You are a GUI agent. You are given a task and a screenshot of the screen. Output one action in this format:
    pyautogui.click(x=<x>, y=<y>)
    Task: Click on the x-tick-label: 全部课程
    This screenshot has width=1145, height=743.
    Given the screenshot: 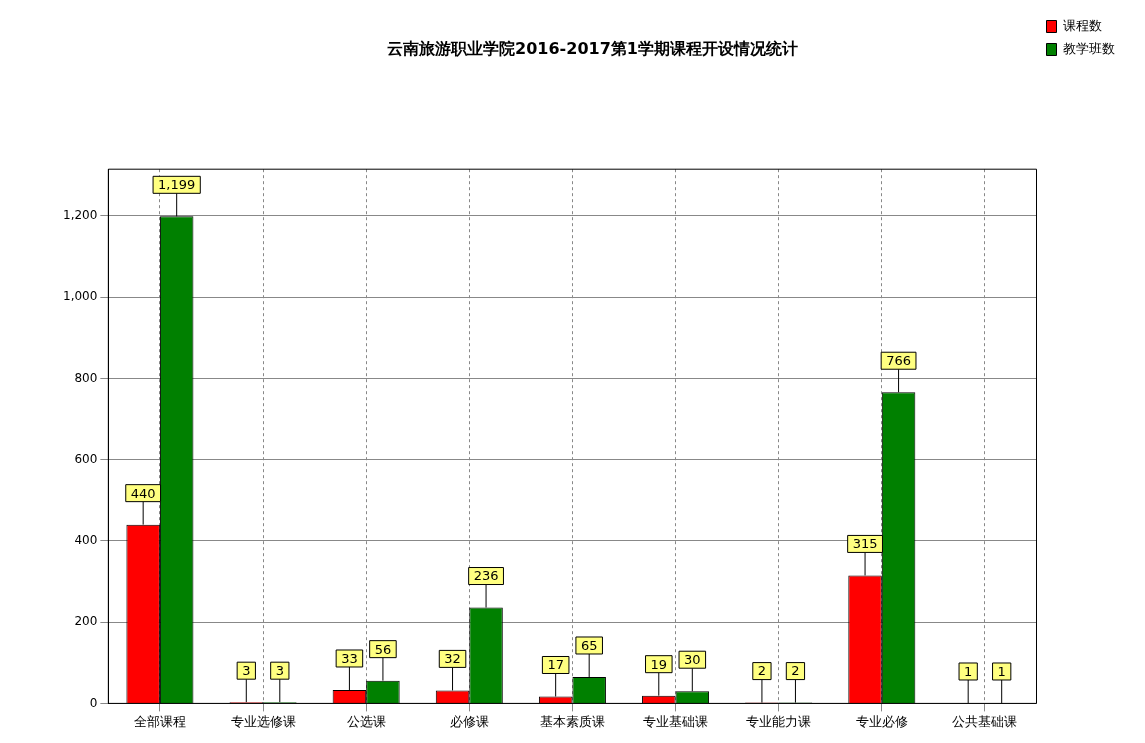 What is the action you would take?
    pyautogui.click(x=159, y=721)
    